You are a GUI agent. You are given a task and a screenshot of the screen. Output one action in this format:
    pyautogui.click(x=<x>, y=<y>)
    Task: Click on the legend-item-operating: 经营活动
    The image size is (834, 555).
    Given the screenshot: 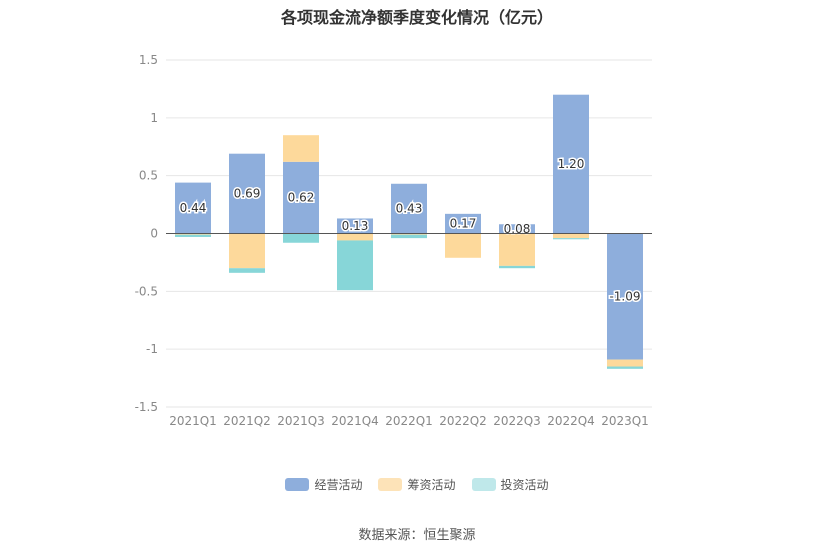 What is the action you would take?
    pyautogui.click(x=323, y=484)
    